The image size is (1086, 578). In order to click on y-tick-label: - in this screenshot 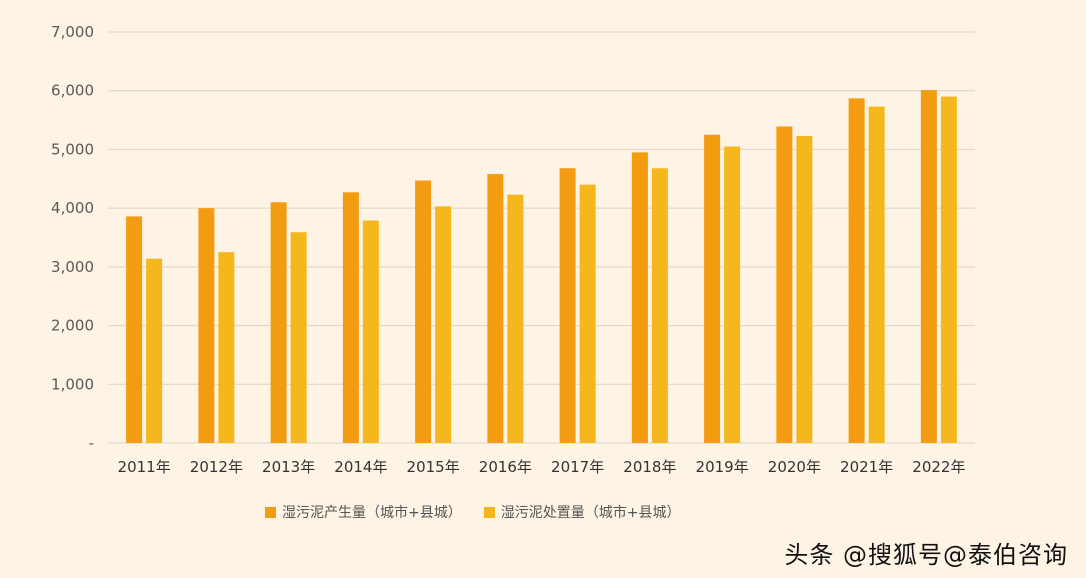, I will do `click(91, 443)`.